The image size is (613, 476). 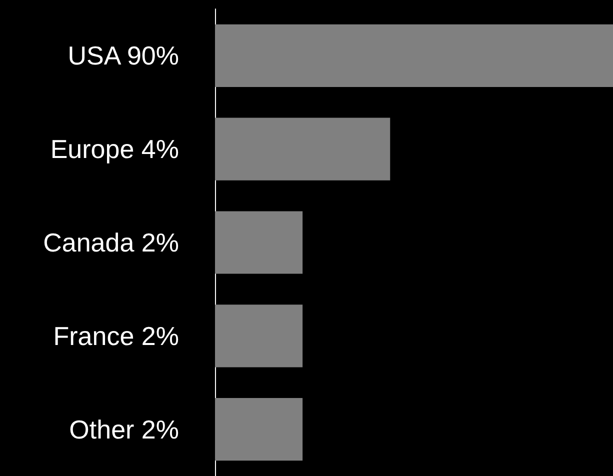 I want to click on y-tick-label: Canada 2%, so click(x=111, y=243).